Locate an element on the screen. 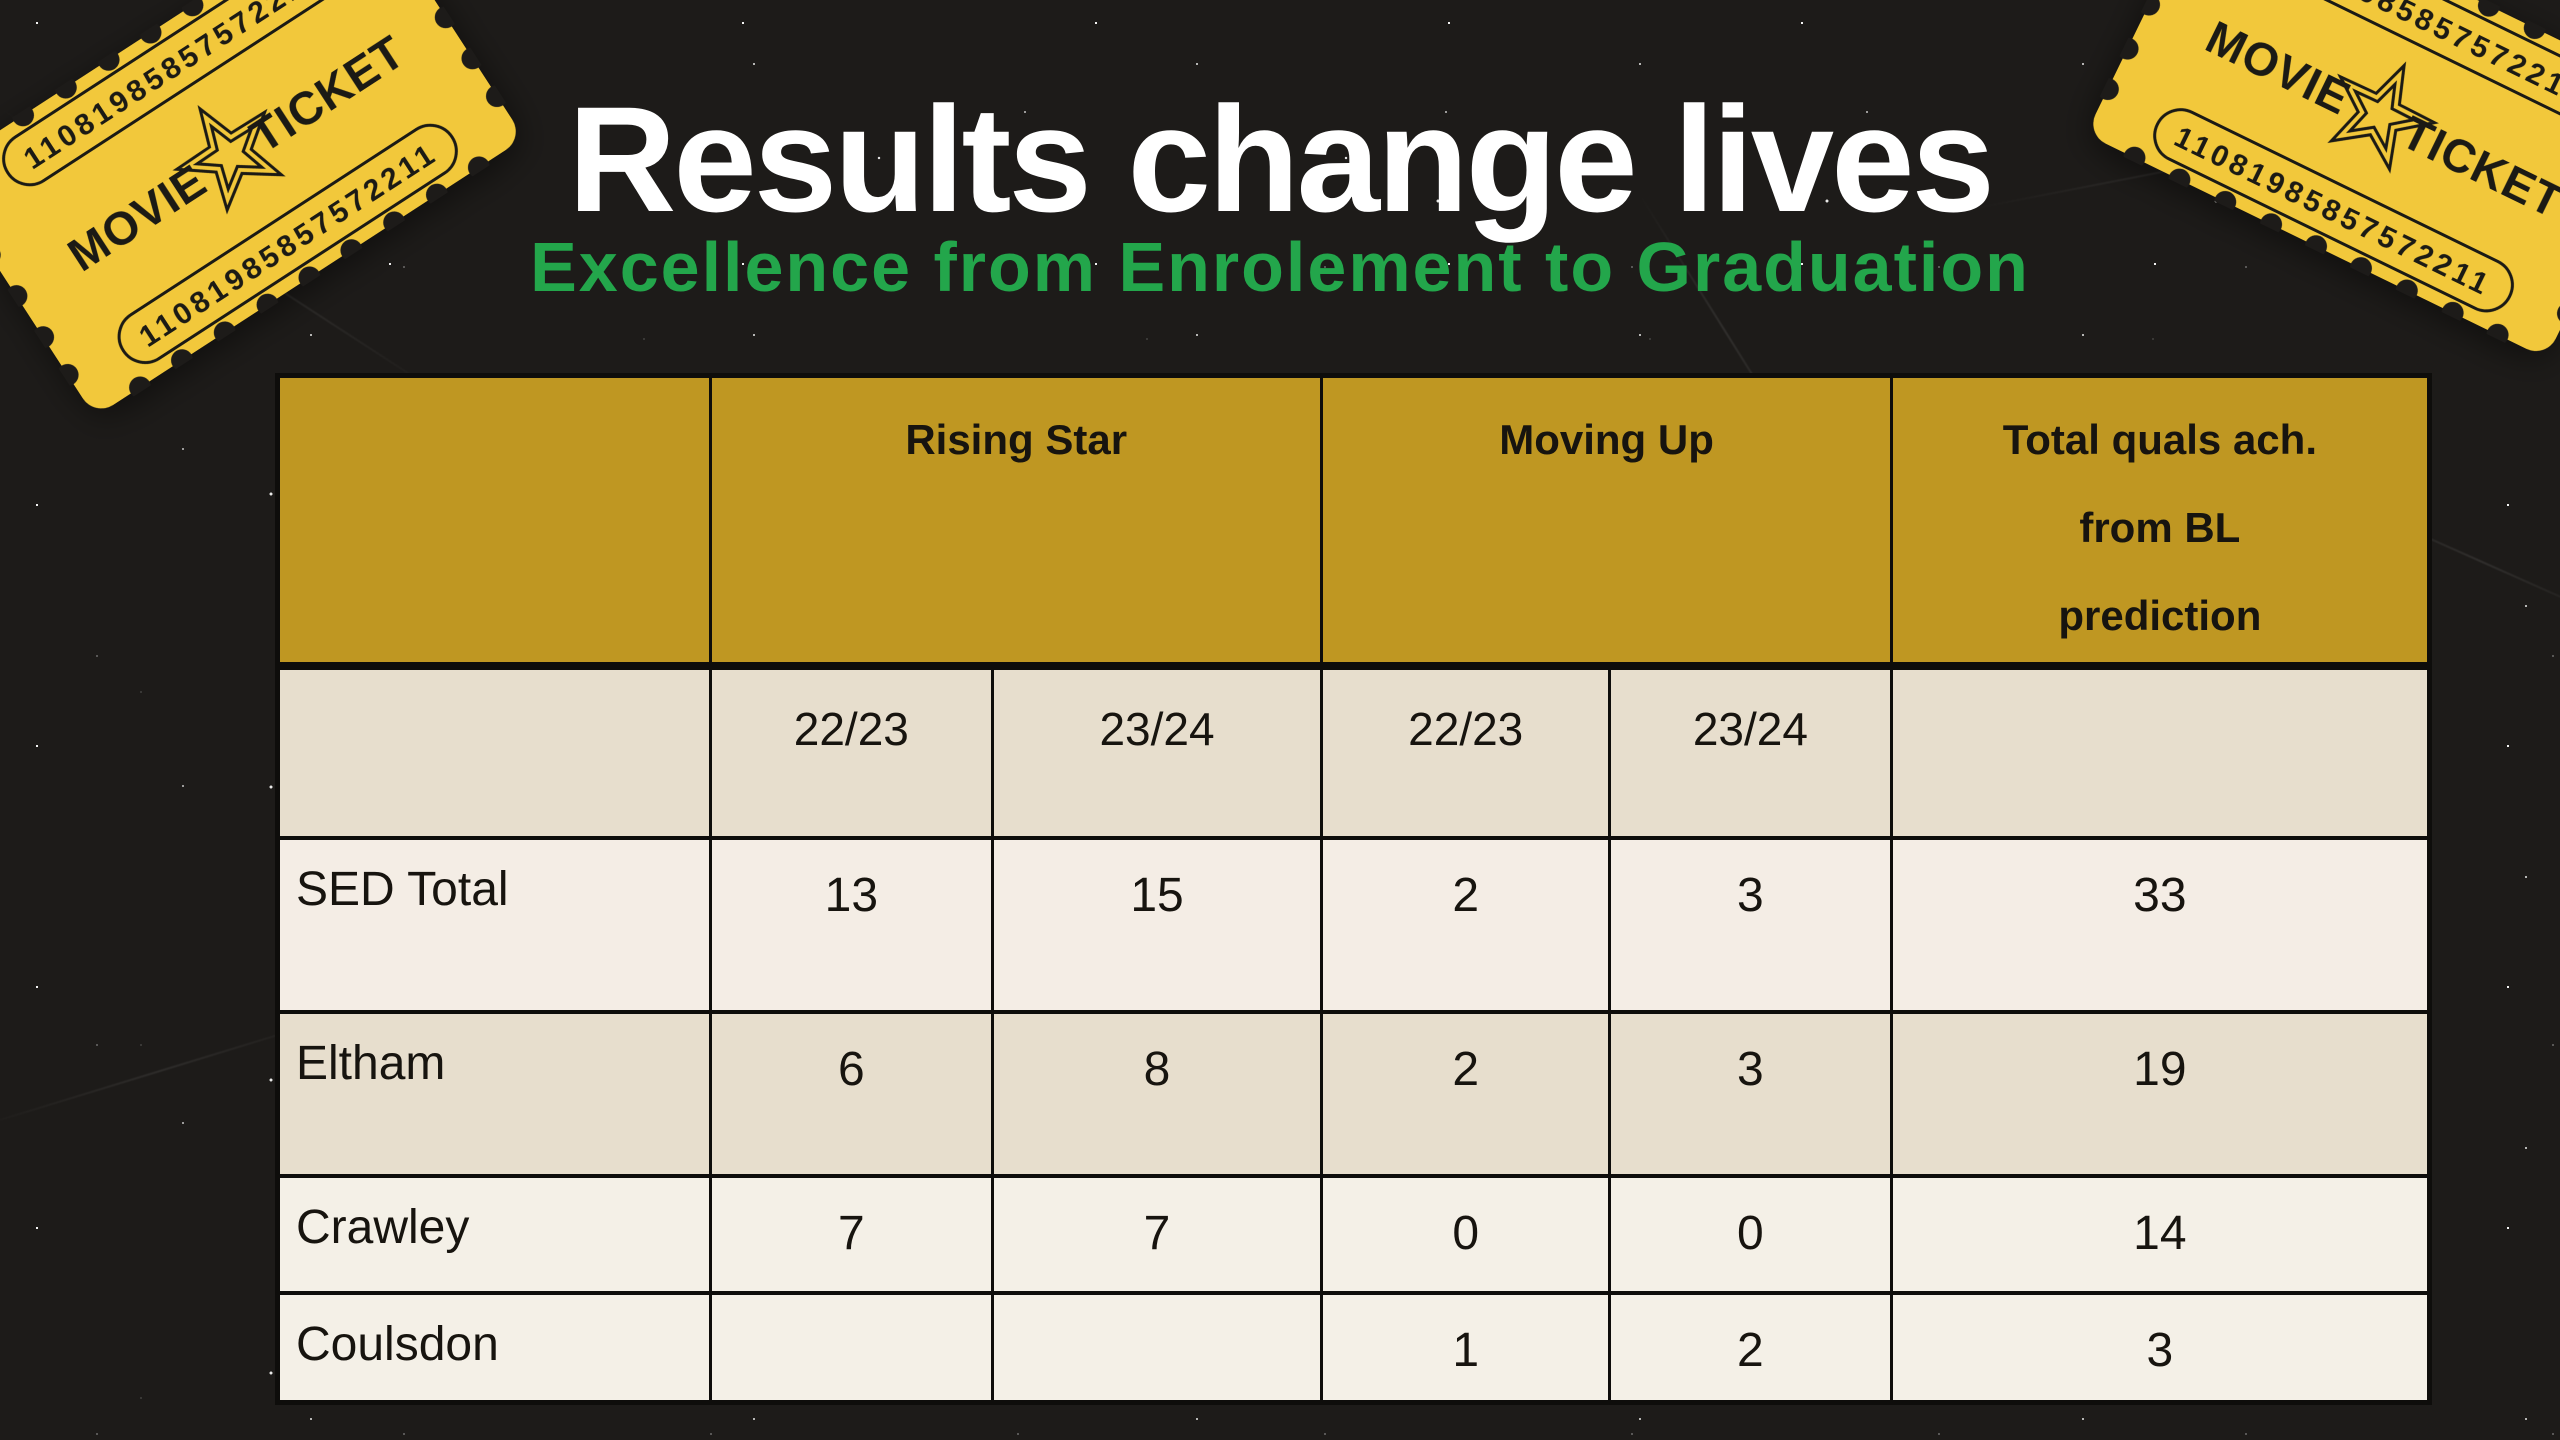 The width and height of the screenshot is (2560, 1440). table-cell: 6 is located at coordinates (851, 1093).